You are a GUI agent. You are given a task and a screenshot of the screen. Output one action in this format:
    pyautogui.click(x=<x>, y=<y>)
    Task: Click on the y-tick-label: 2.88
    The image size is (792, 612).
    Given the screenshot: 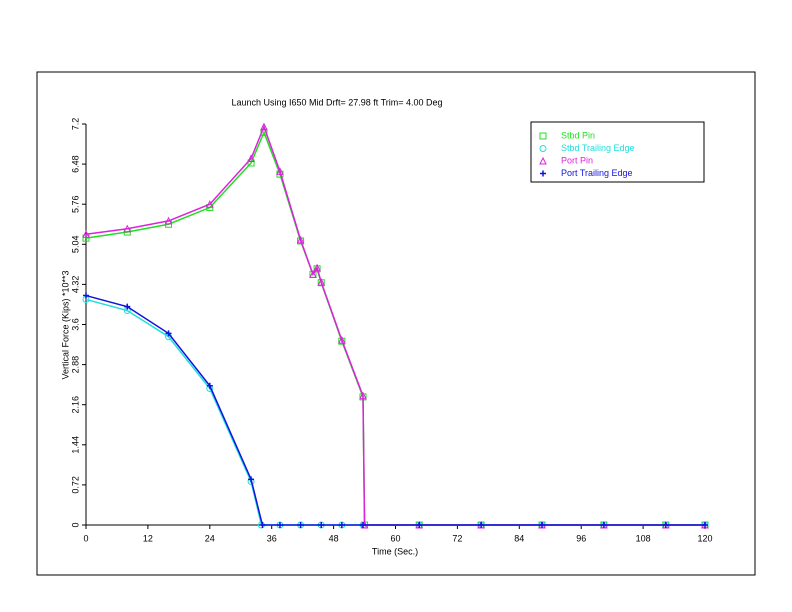 What is the action you would take?
    pyautogui.click(x=75, y=365)
    